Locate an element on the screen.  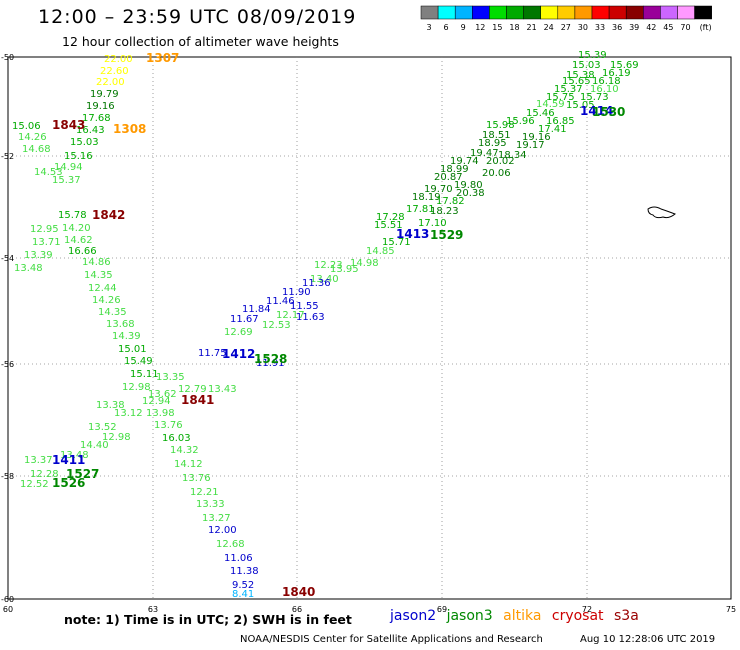
satellite-legend: jason2 jason3 altika cryosat s3a is located at coordinates (517, 616).